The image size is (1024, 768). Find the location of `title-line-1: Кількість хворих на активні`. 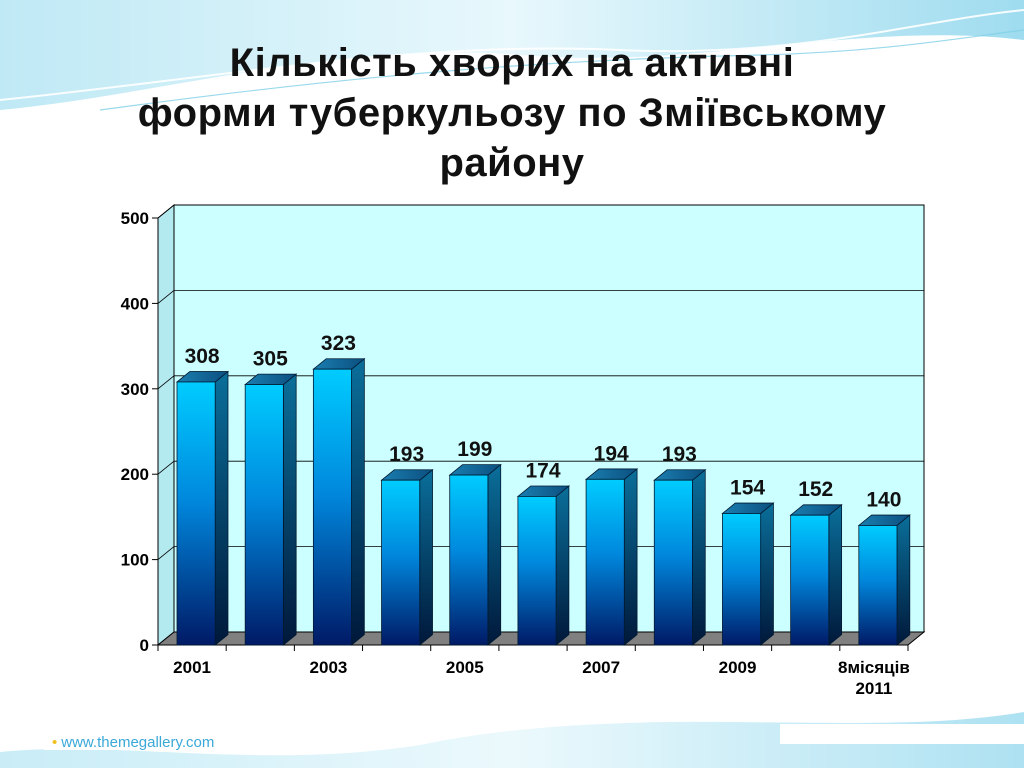

title-line-1: Кількість хворих на активні is located at coordinates (512, 63).